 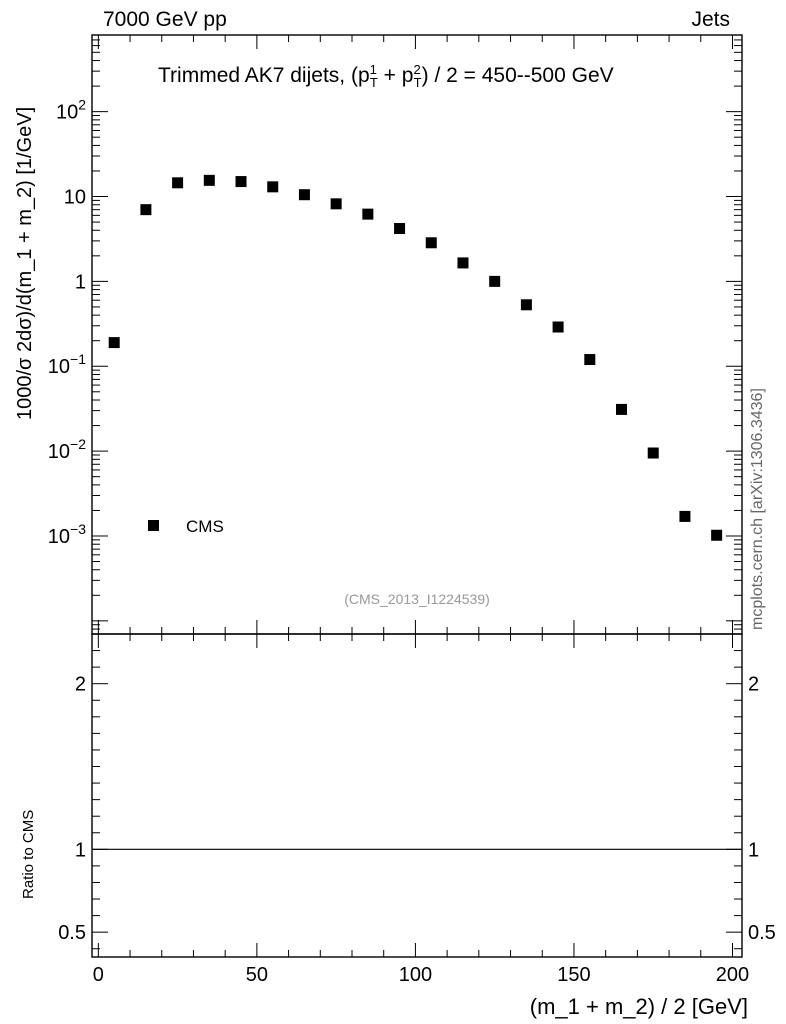 I want to click on x-tick-label: 150, so click(x=573, y=975).